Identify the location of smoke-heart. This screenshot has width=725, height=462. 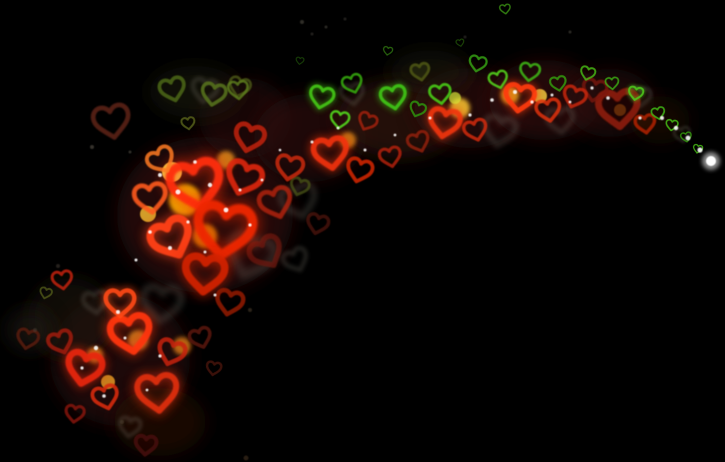
(296, 260).